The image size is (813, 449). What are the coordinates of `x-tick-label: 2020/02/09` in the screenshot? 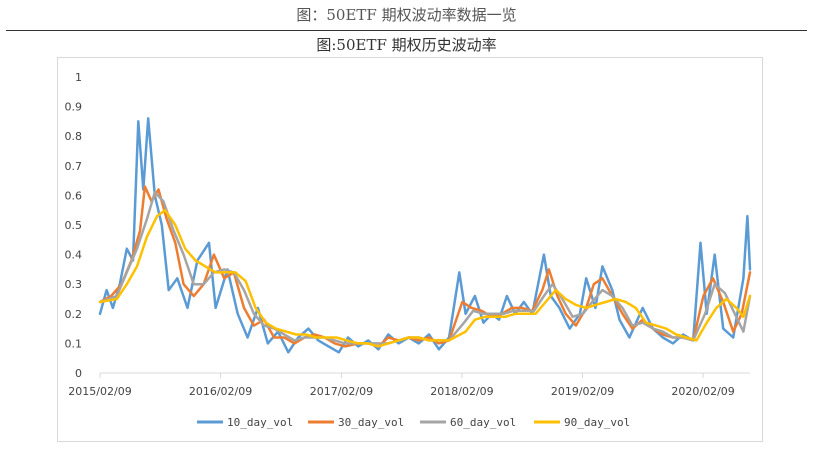 It's located at (702, 391).